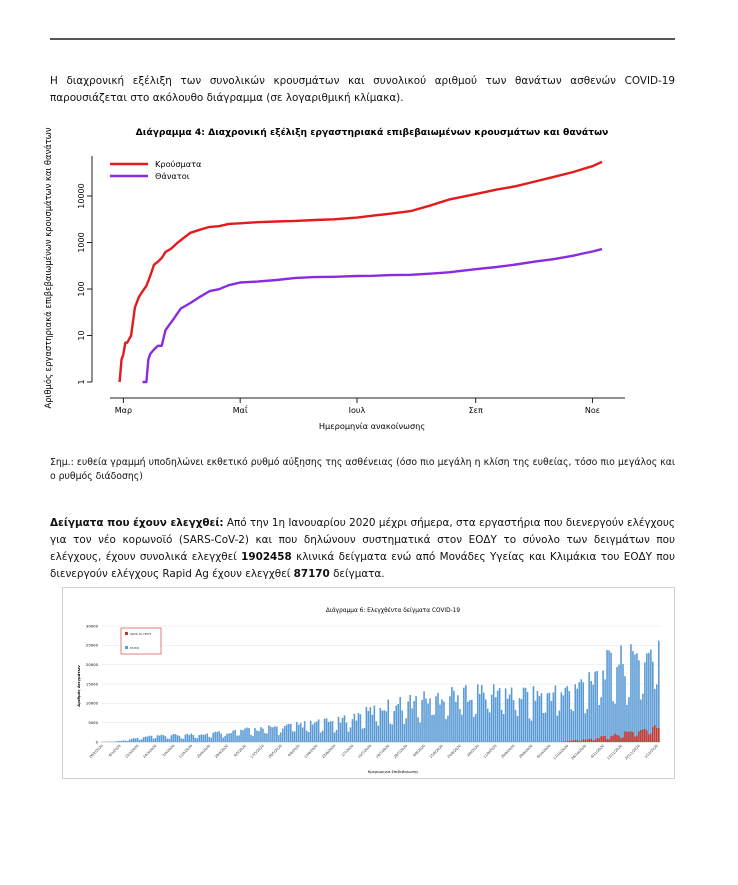  What do you see at coordinates (92, 625) in the screenshot?
I see `chart6-ytick-label: 30000` at bounding box center [92, 625].